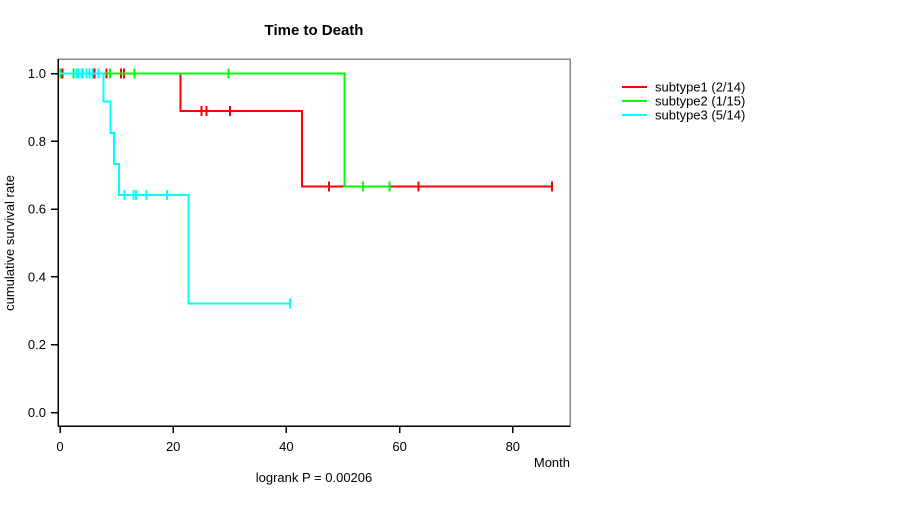  What do you see at coordinates (37, 344) in the screenshot?
I see `y-tick-label: 0.2` at bounding box center [37, 344].